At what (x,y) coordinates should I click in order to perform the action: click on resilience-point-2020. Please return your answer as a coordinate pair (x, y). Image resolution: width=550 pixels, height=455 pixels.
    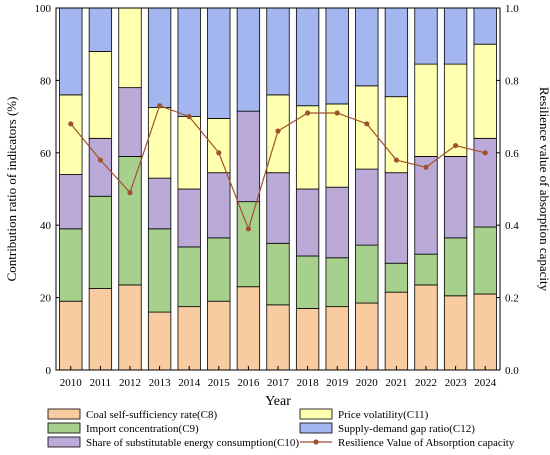
    Looking at the image, I should click on (367, 124).